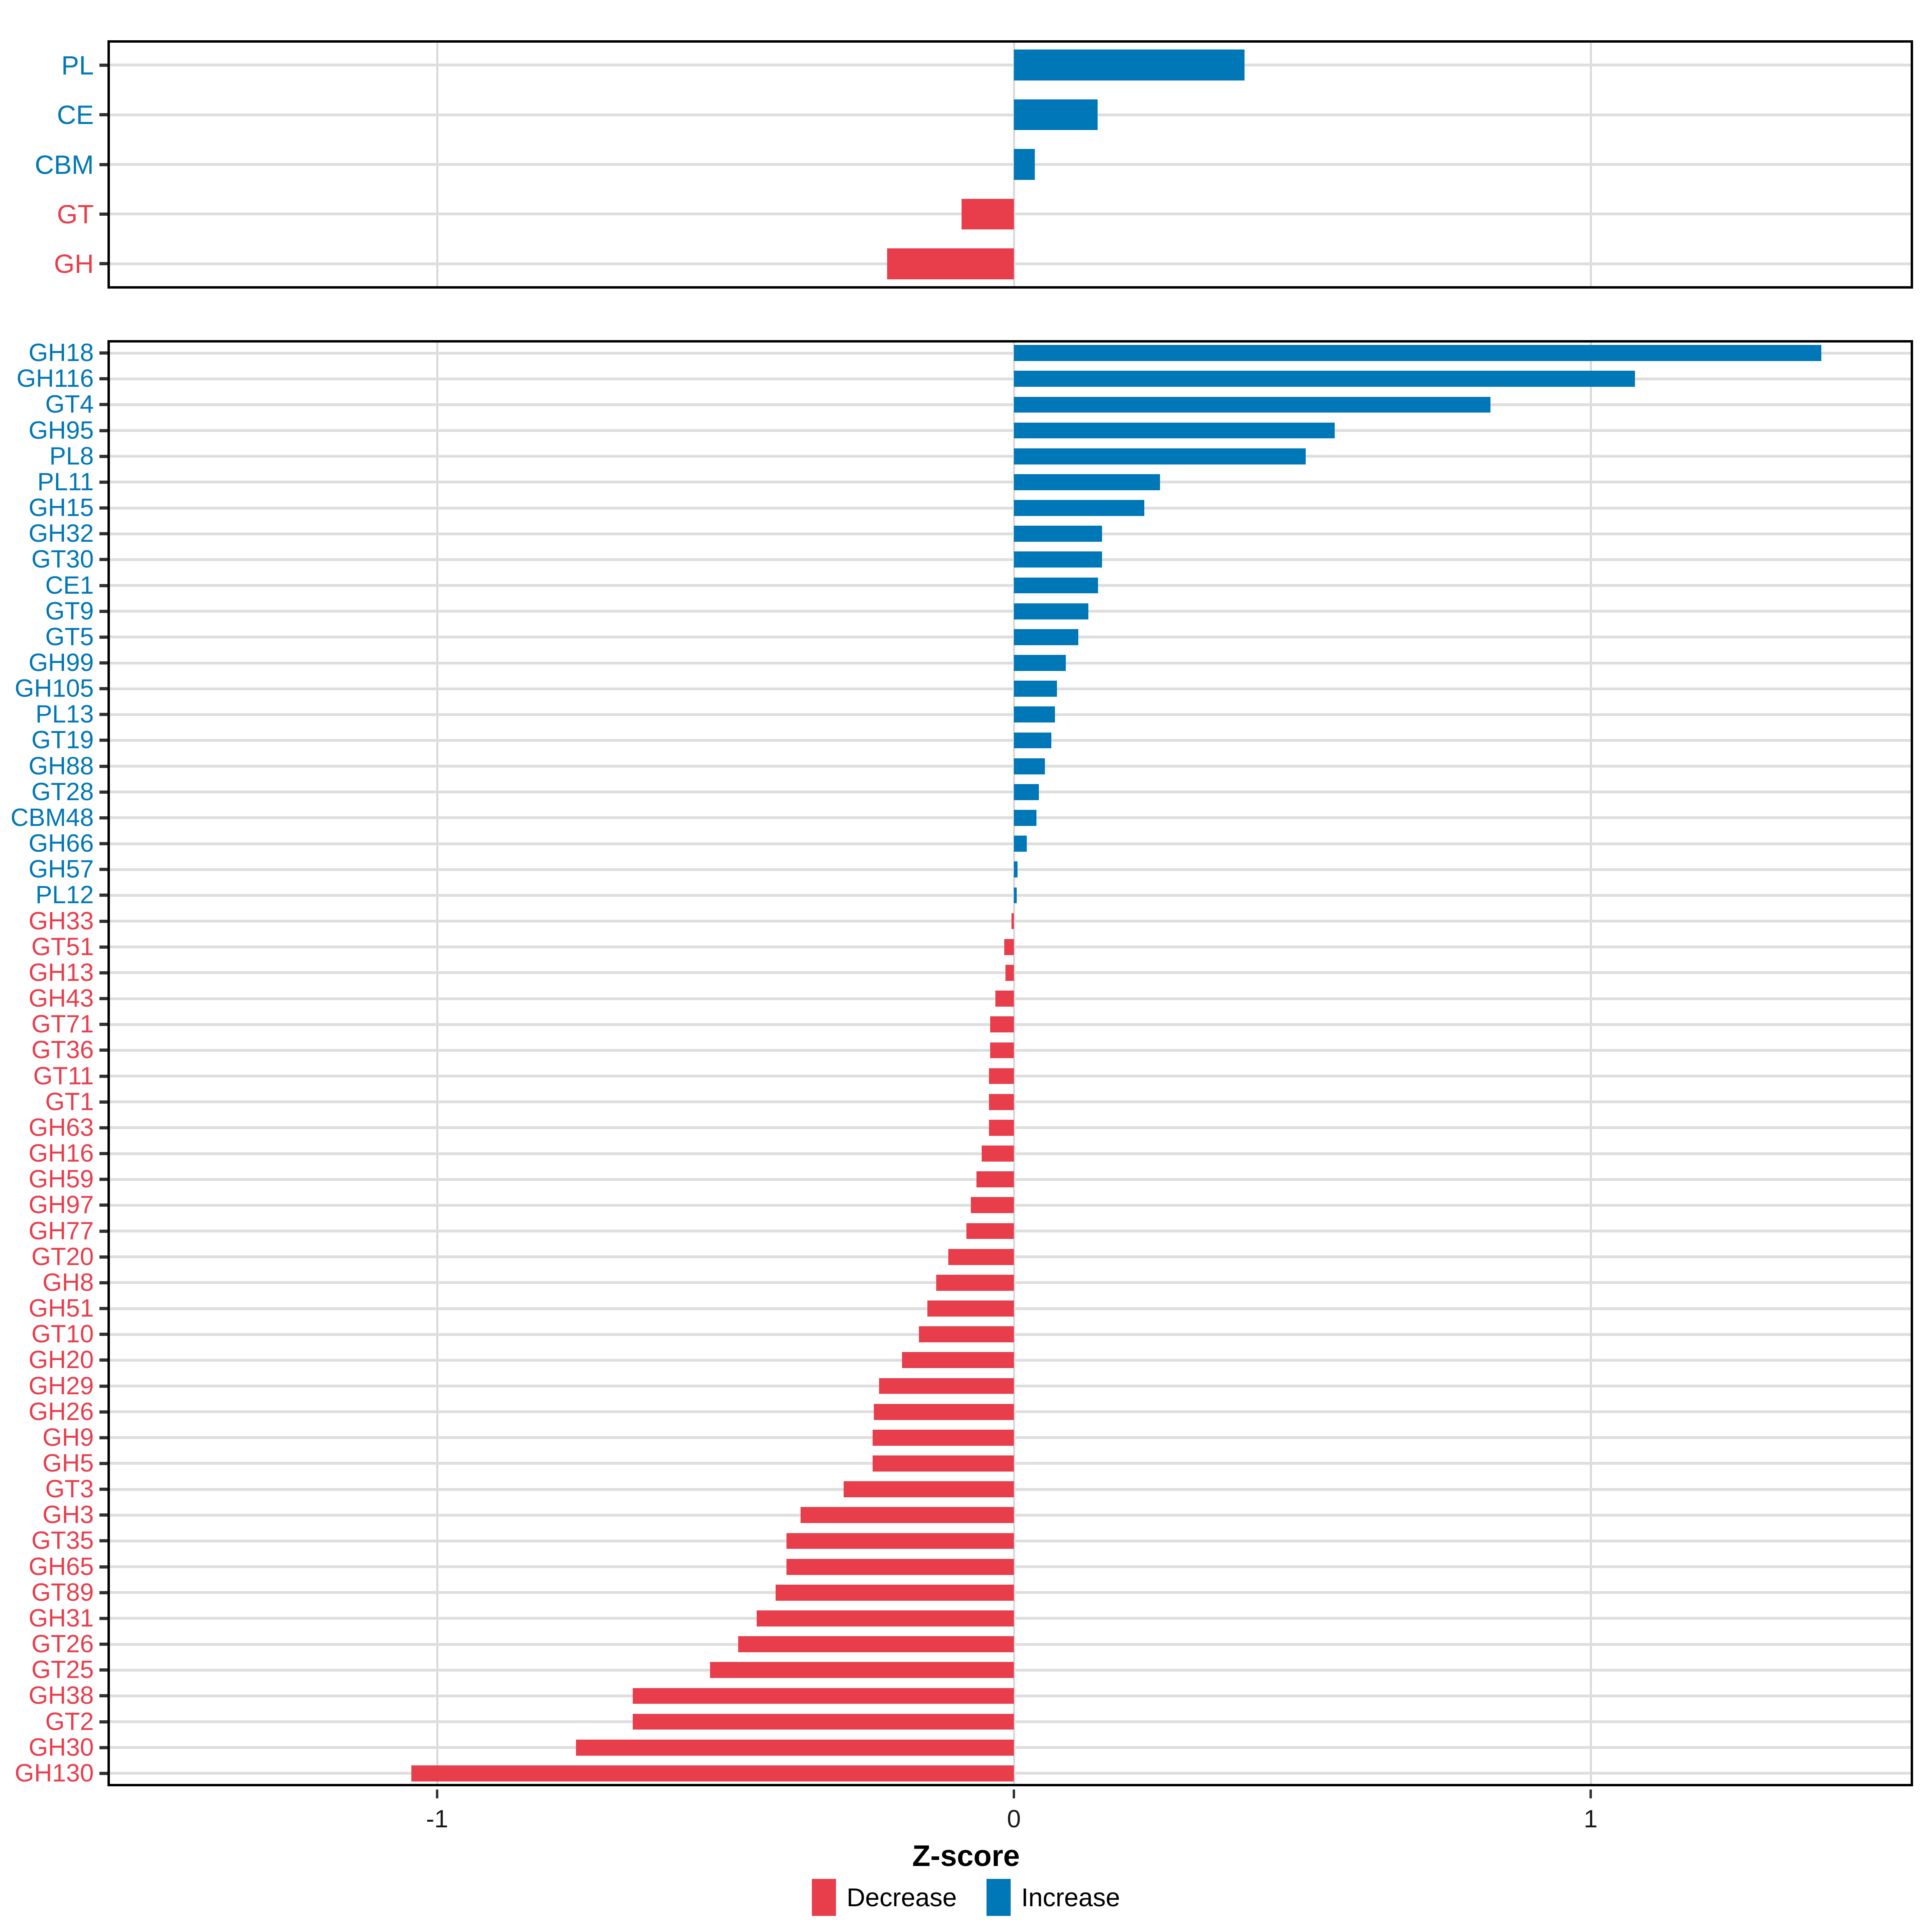 Image resolution: width=1932 pixels, height=1932 pixels. Describe the element at coordinates (1079, 508) in the screenshot. I see `bar-GH15` at that location.